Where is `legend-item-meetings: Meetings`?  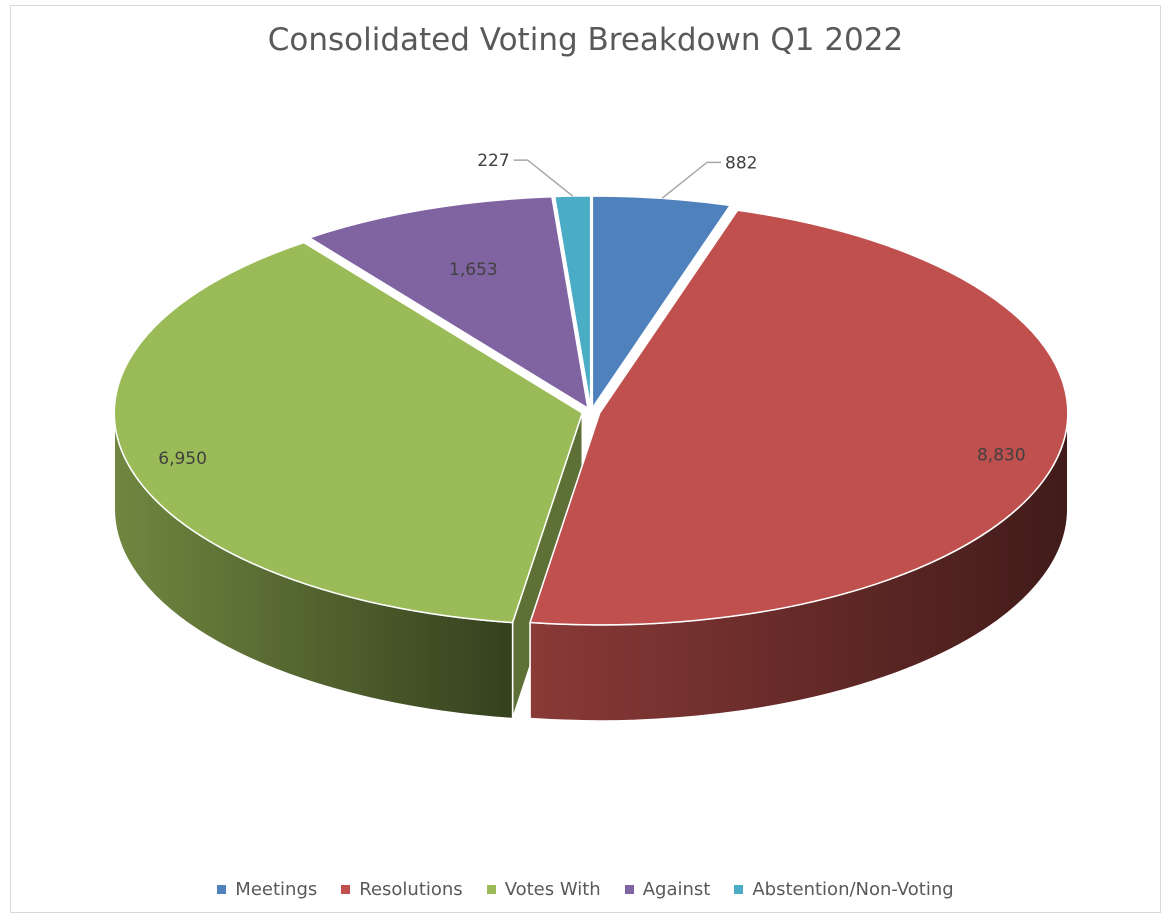
legend-item-meetings: Meetings is located at coordinates (267, 889).